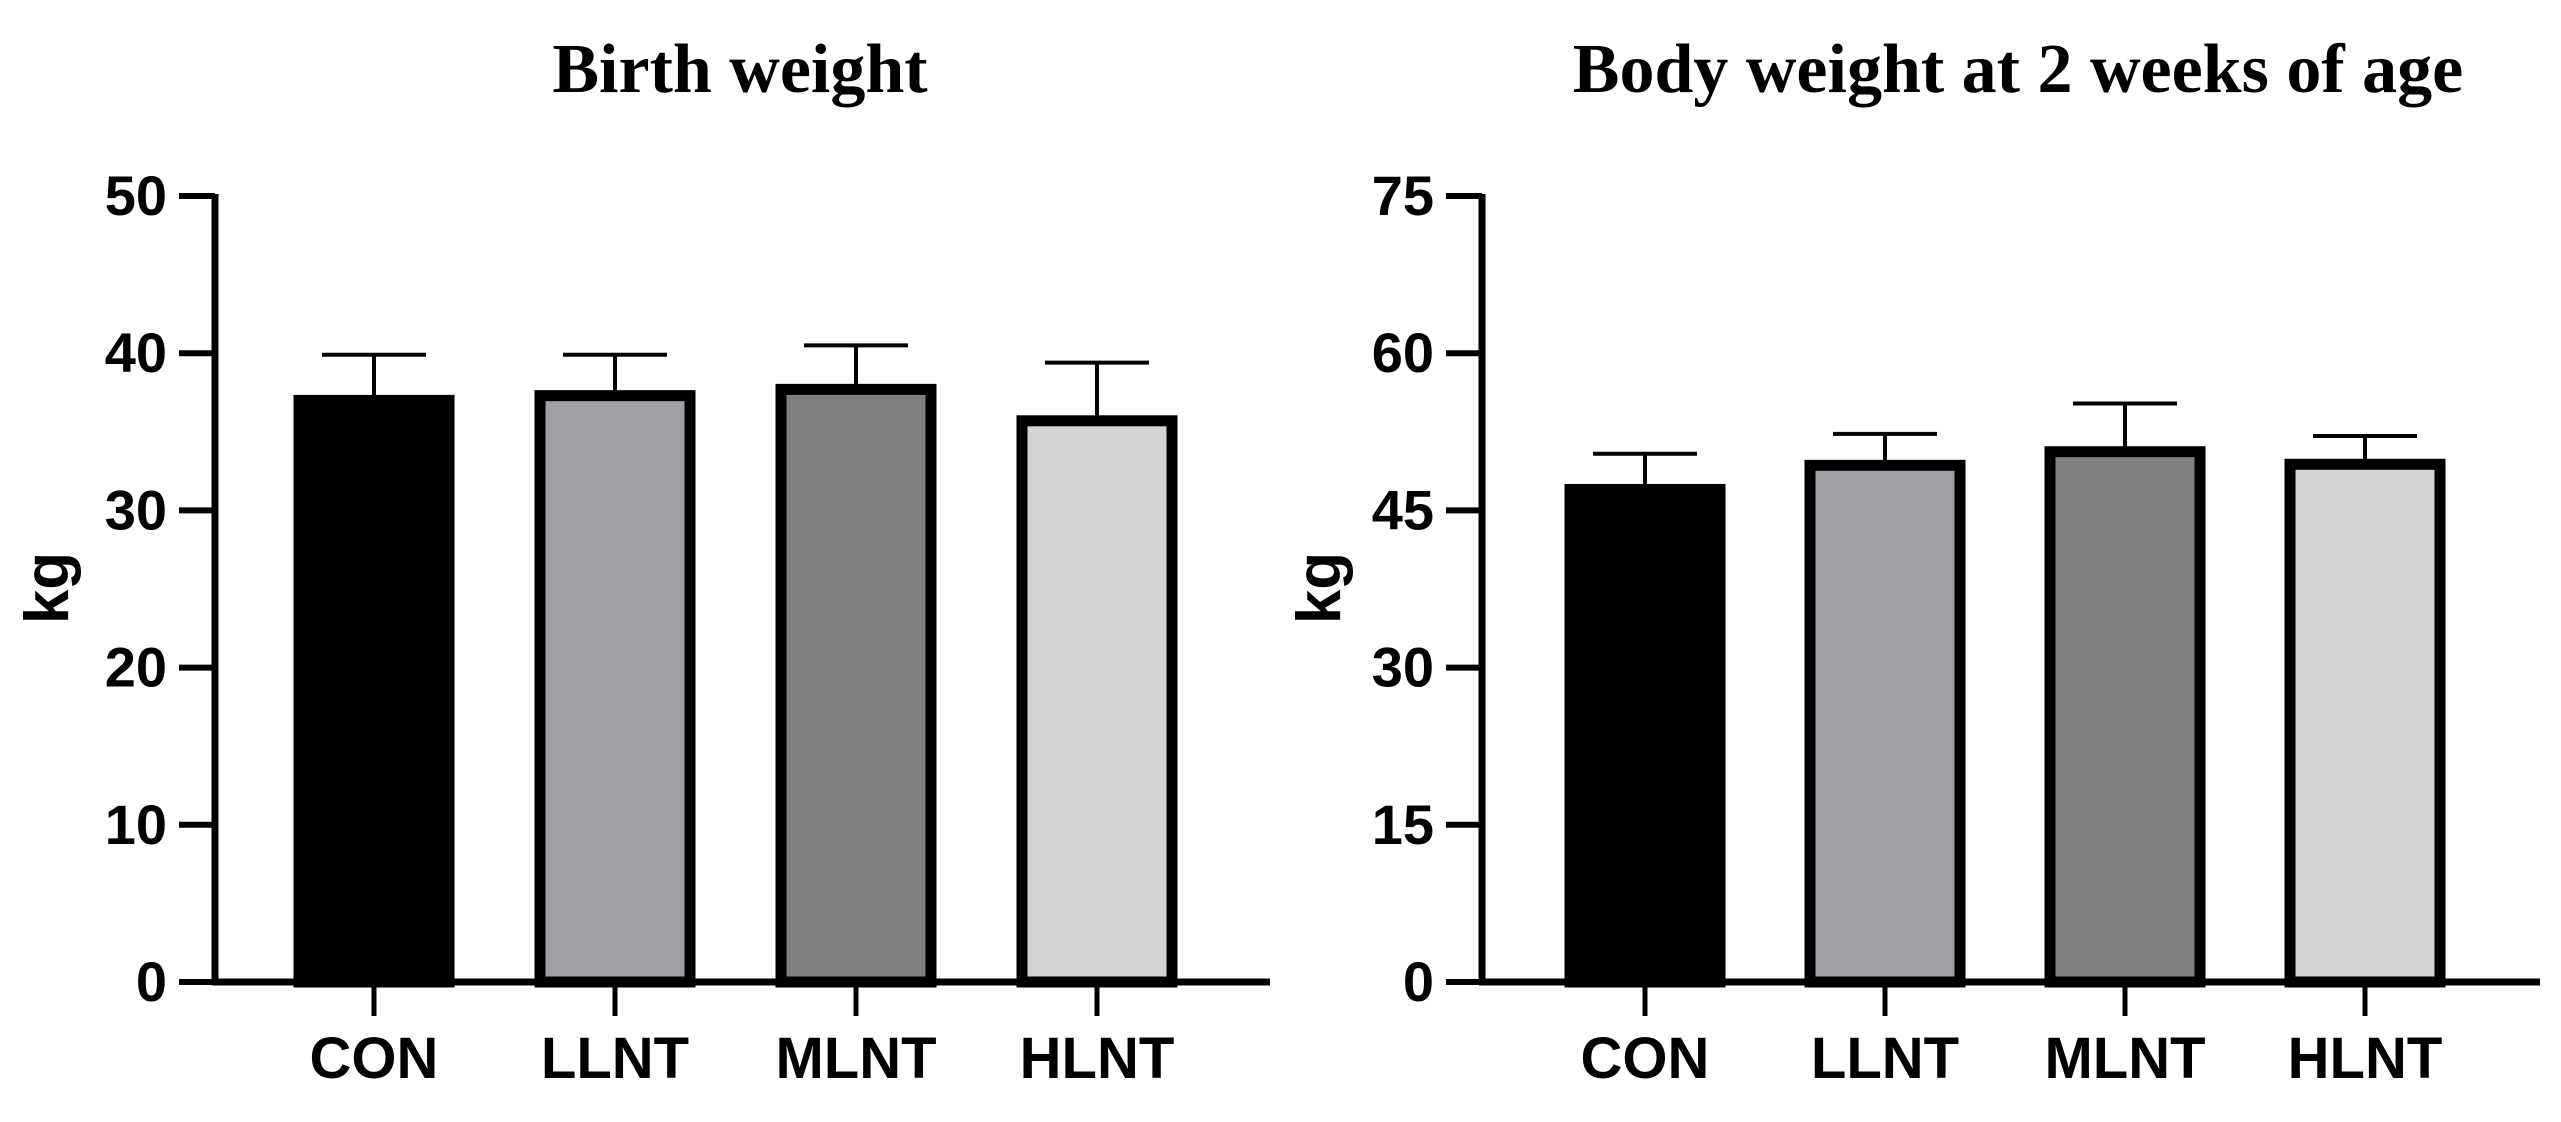 The image size is (2561, 1122). I want to click on y-tick-label: 20, so click(136, 667).